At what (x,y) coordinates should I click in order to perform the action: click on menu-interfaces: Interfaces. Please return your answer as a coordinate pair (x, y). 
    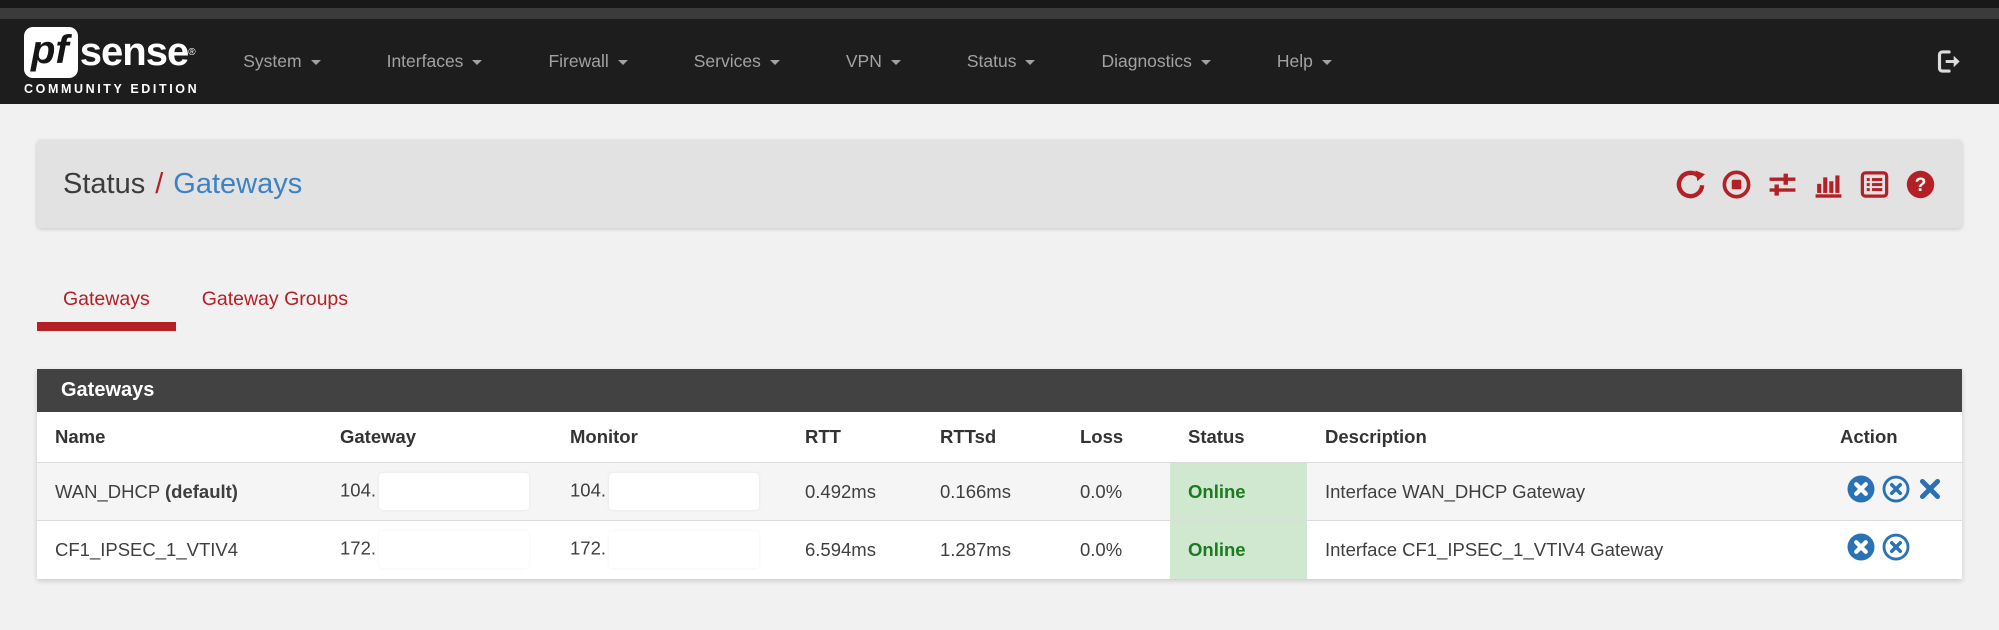
    Looking at the image, I should click on (435, 61).